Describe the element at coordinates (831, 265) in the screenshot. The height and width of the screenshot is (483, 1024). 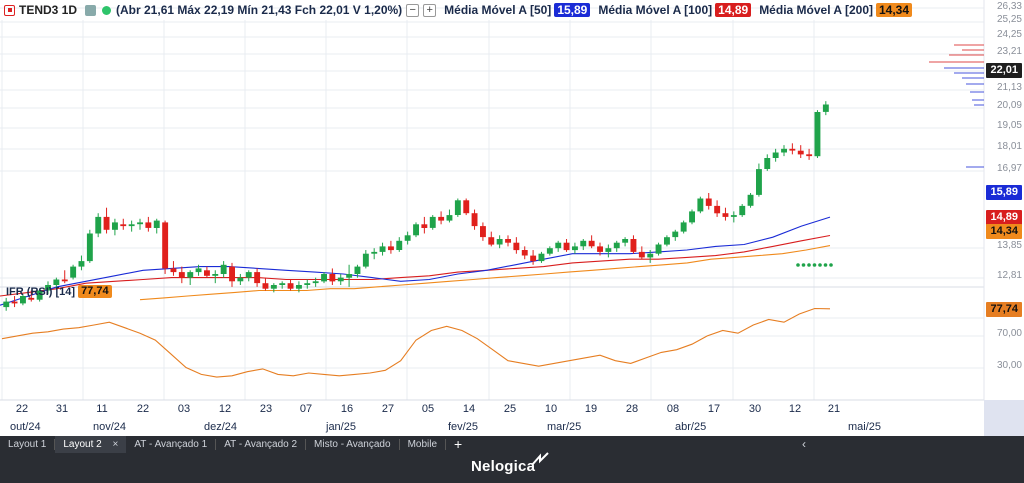
I see `signal-dot` at that location.